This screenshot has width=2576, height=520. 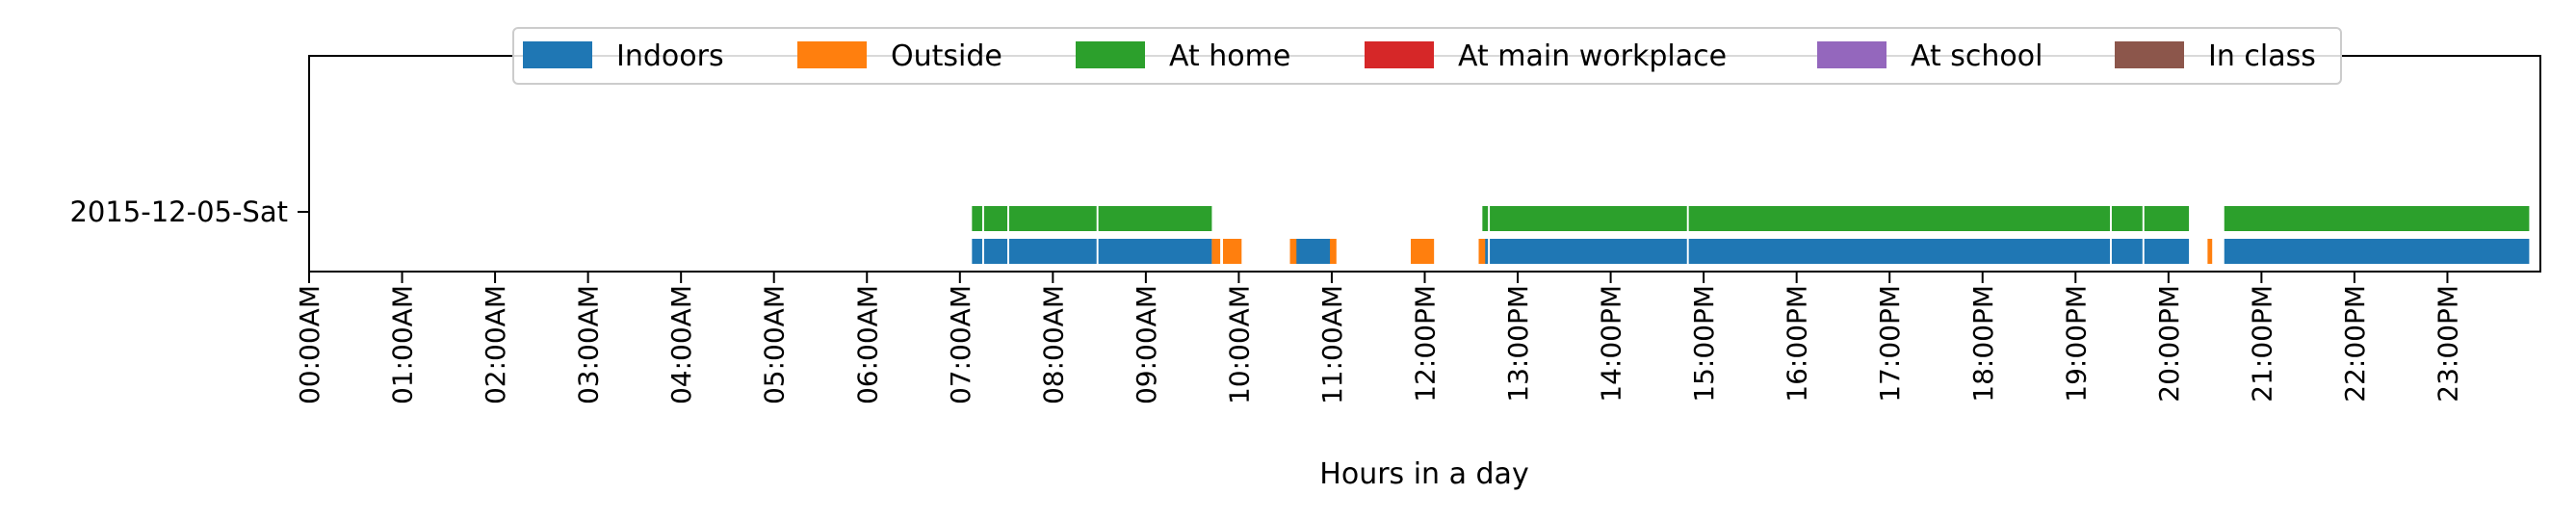 What do you see at coordinates (946, 56) in the screenshot?
I see `legend-label: Outside` at bounding box center [946, 56].